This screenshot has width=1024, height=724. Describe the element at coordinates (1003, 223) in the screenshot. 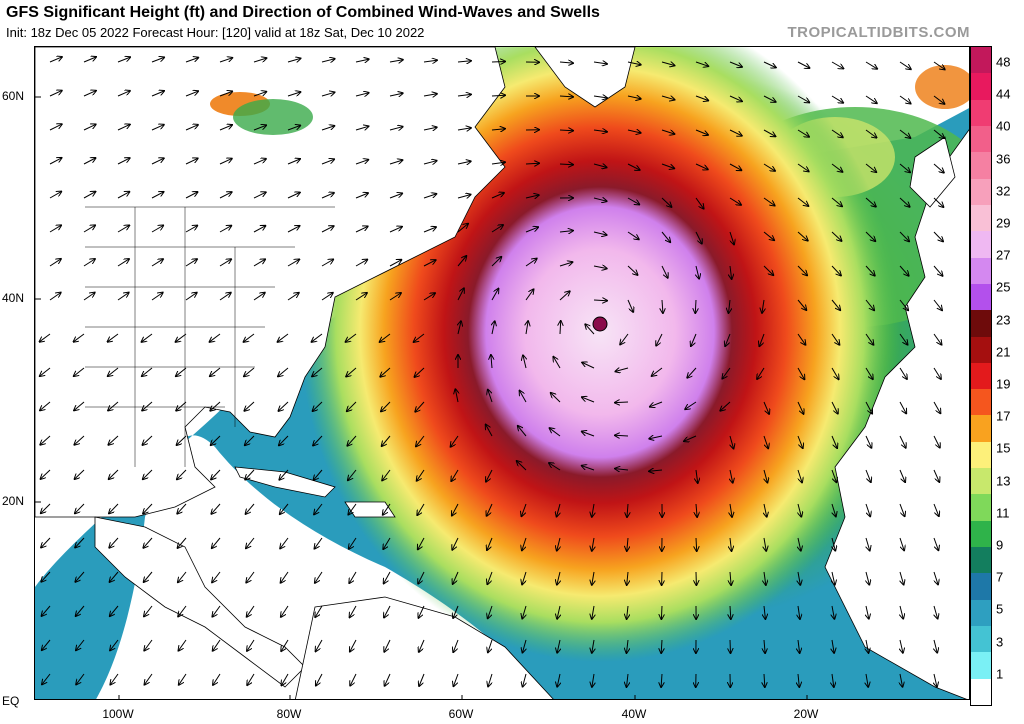

I see `colorbar-label: 29` at that location.